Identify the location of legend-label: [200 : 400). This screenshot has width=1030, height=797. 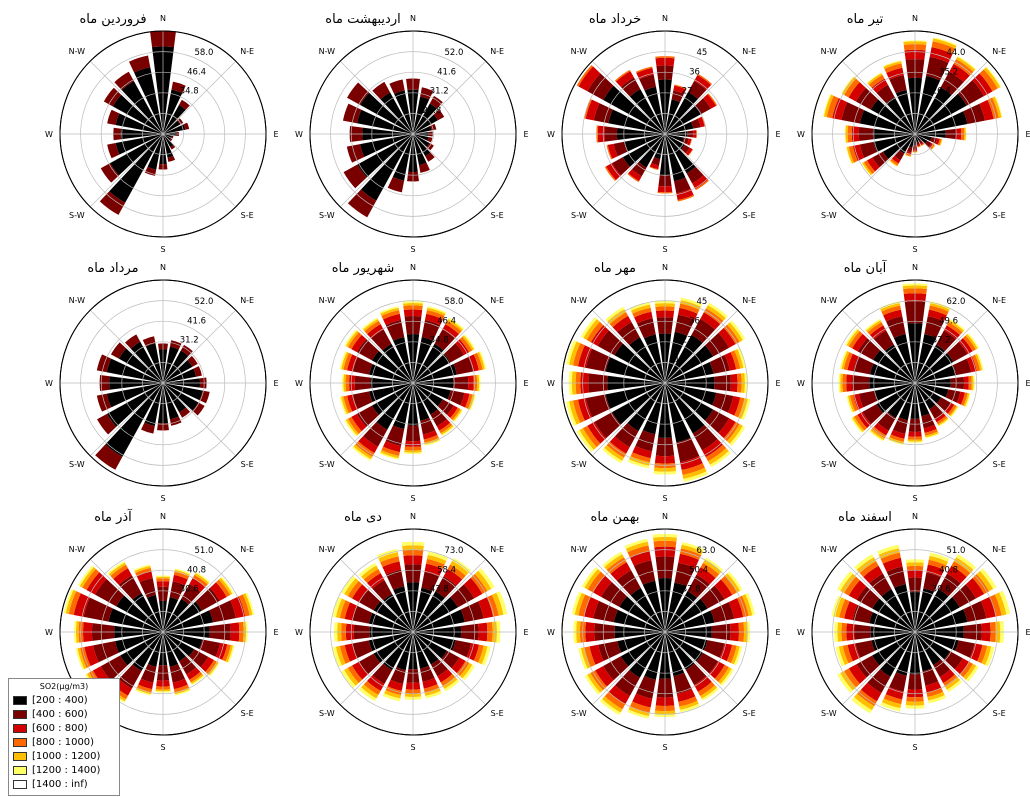
(60, 700).